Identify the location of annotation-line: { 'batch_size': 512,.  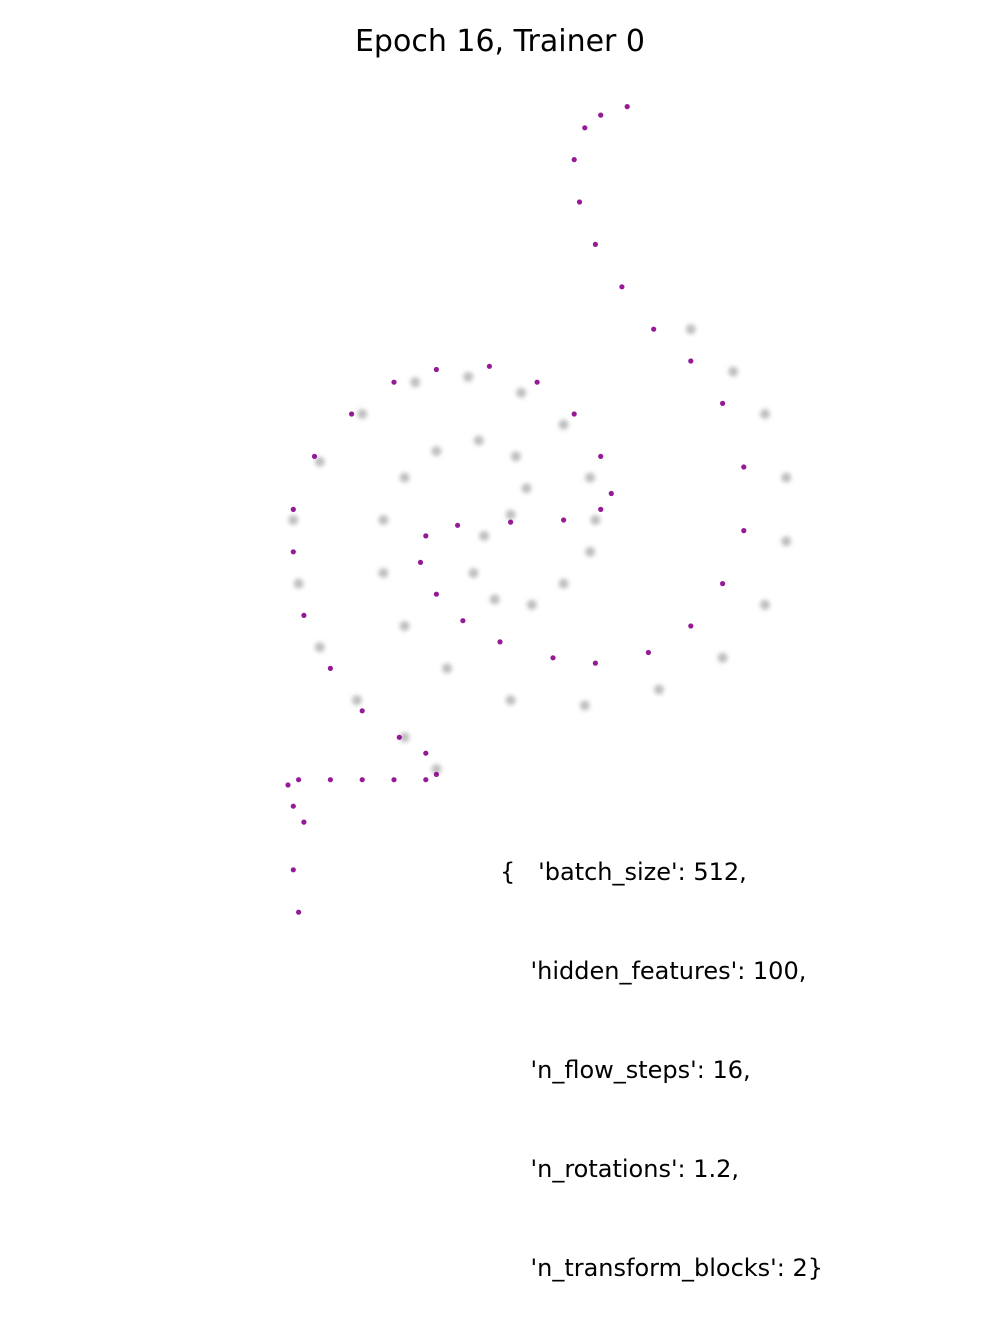
(623, 872).